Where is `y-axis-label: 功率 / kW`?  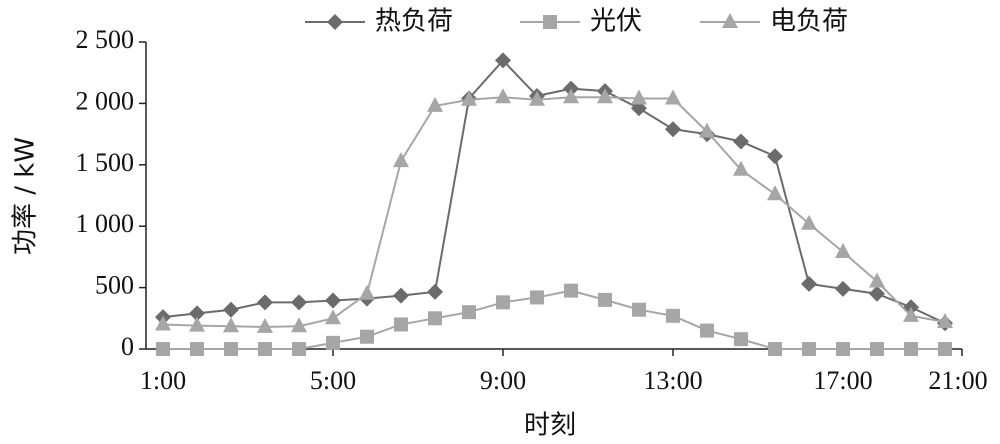
y-axis-label: 功率 / kW is located at coordinates (26, 196).